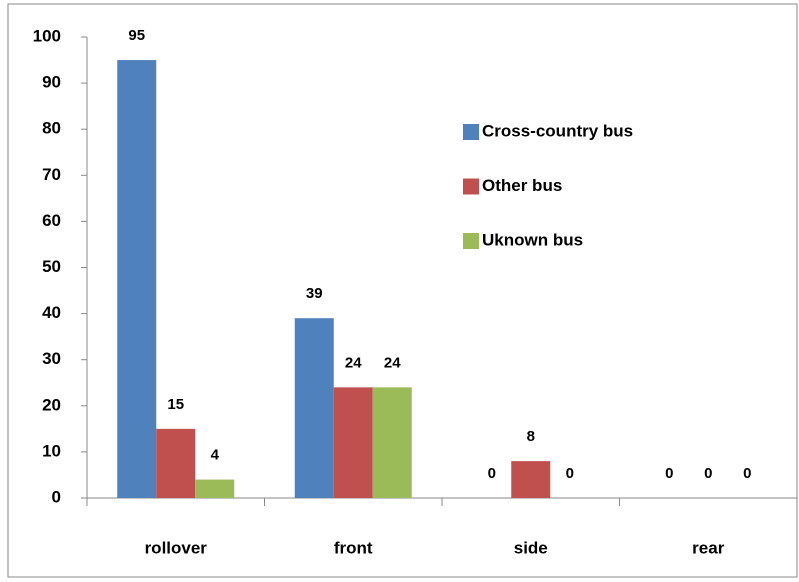  I want to click on x-tick-label: side, so click(531, 547).